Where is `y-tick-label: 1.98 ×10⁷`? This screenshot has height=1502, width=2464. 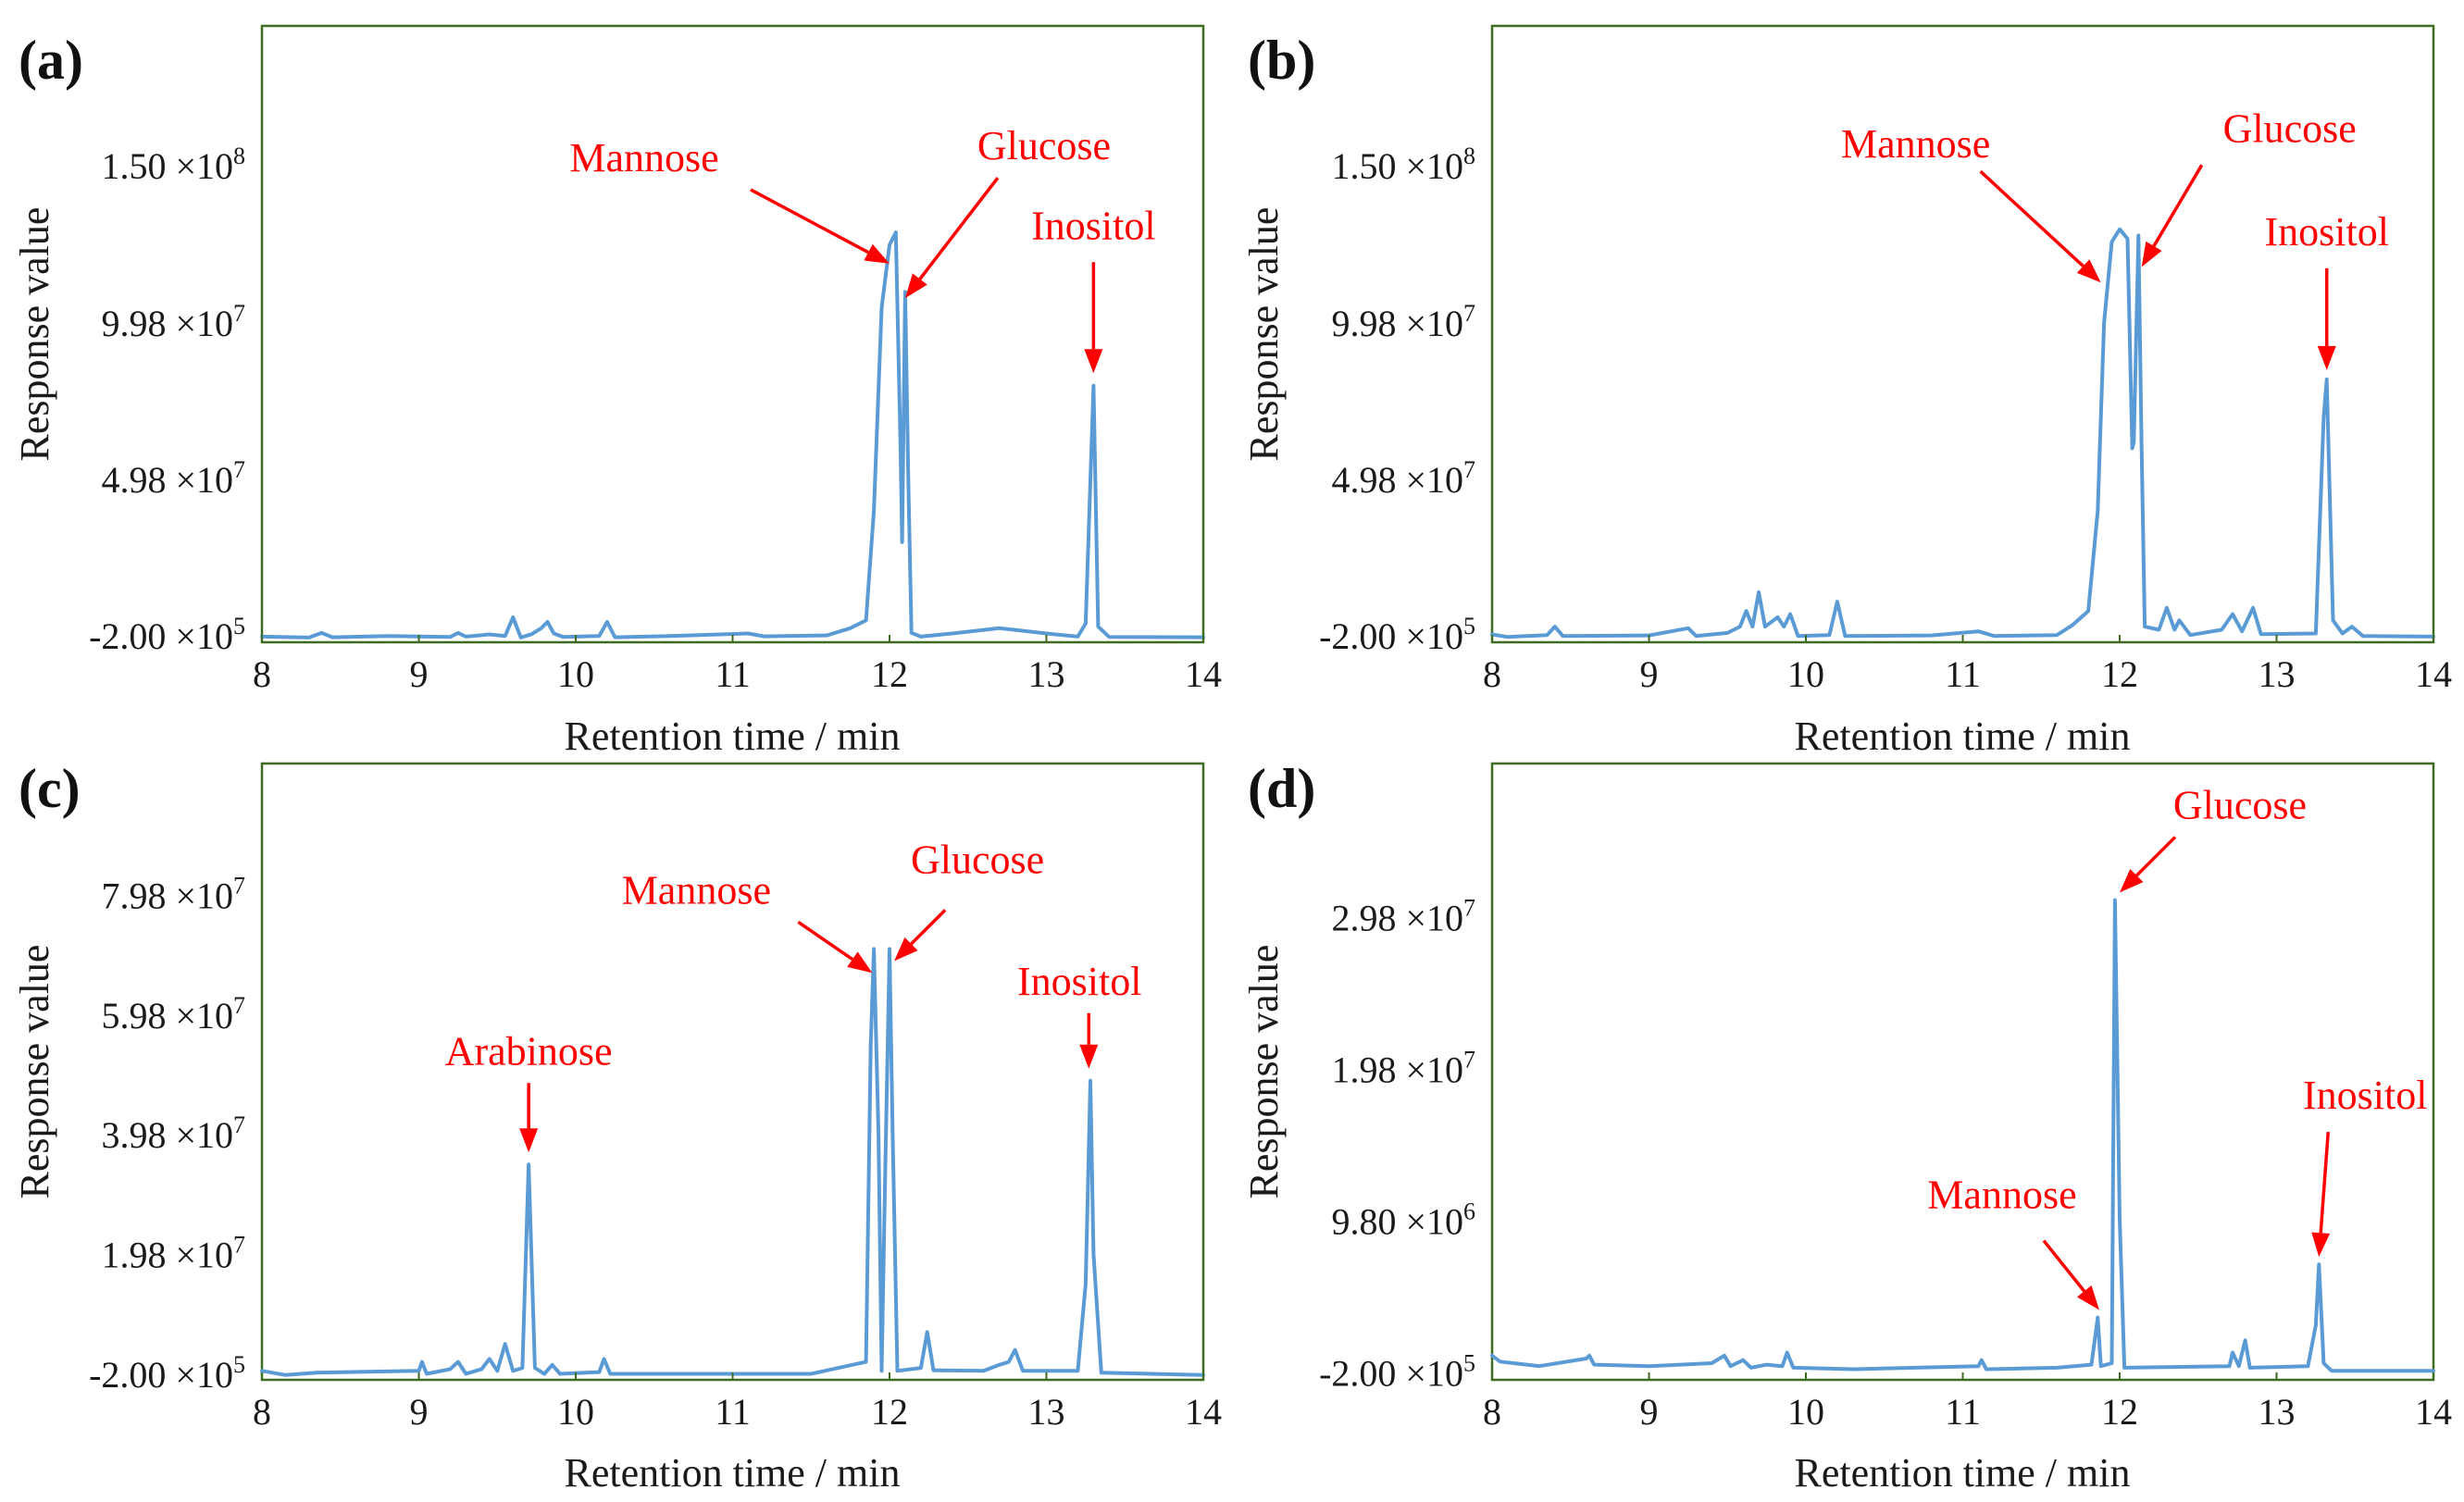 y-tick-label: 1.98 ×10⁷ is located at coordinates (1403, 1068).